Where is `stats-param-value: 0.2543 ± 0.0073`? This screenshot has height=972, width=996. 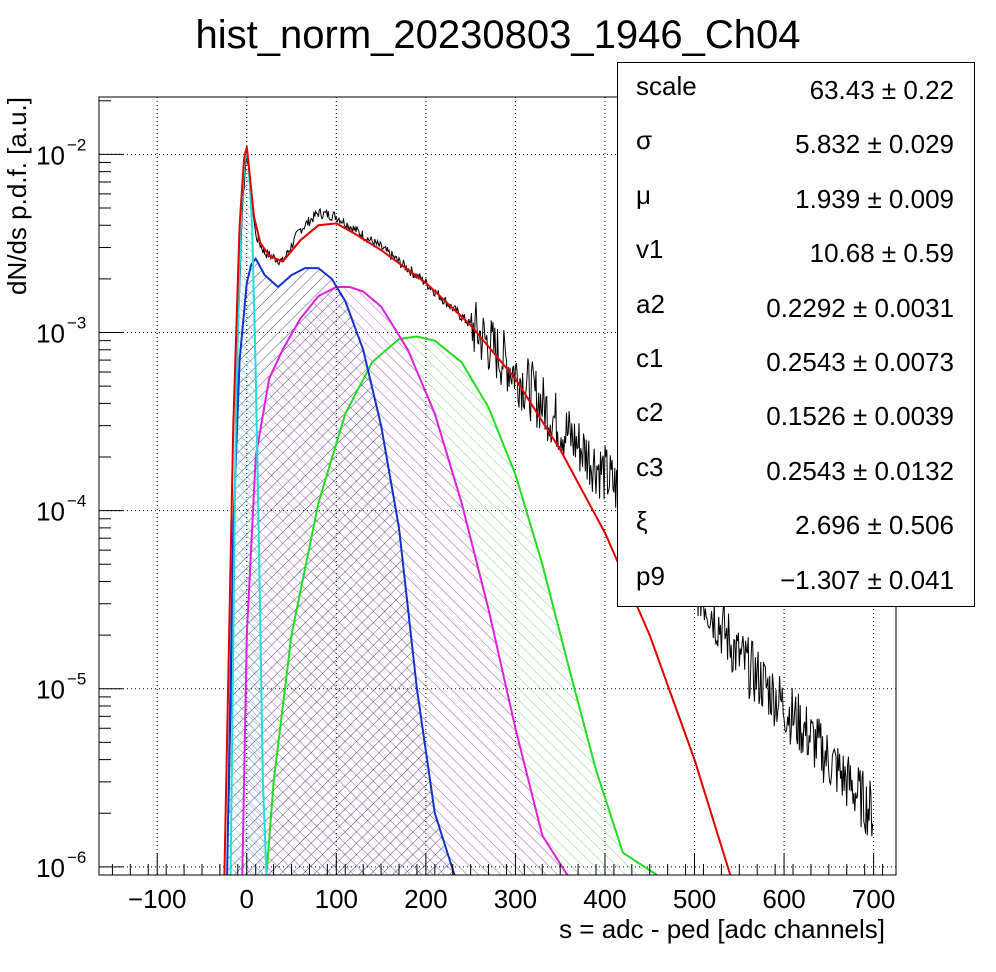 stats-param-value: 0.2543 ± 0.0073 is located at coordinates (860, 362).